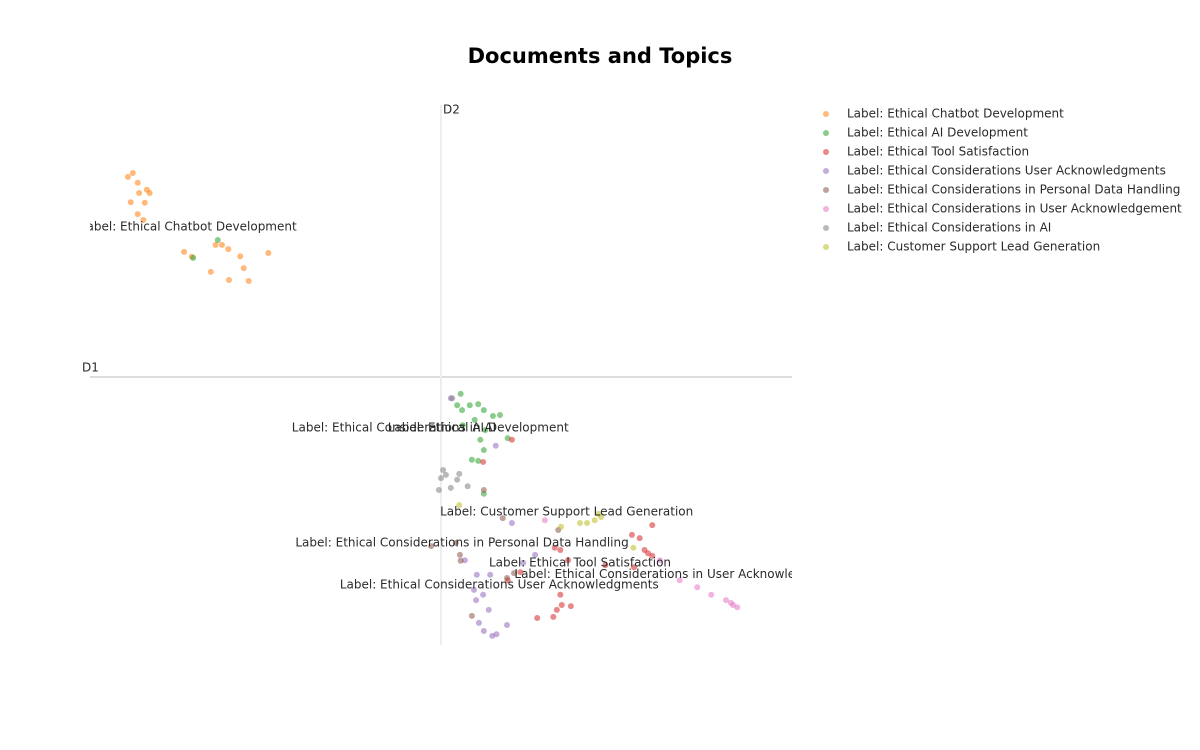 This screenshot has height=750, width=1200. Describe the element at coordinates (937, 133) in the screenshot. I see `legend-label: Label: Ethical AI Development` at that location.